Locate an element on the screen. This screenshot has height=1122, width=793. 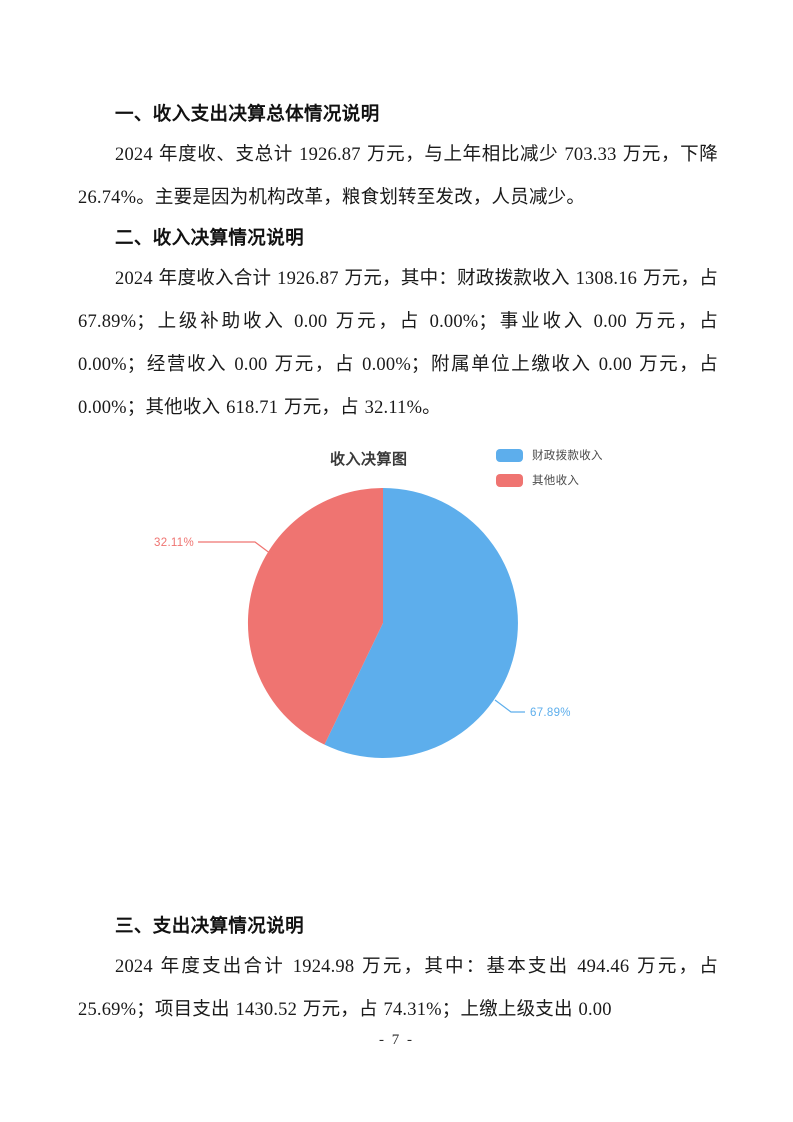
legend-swatch-blue-icon is located at coordinates (509, 455).